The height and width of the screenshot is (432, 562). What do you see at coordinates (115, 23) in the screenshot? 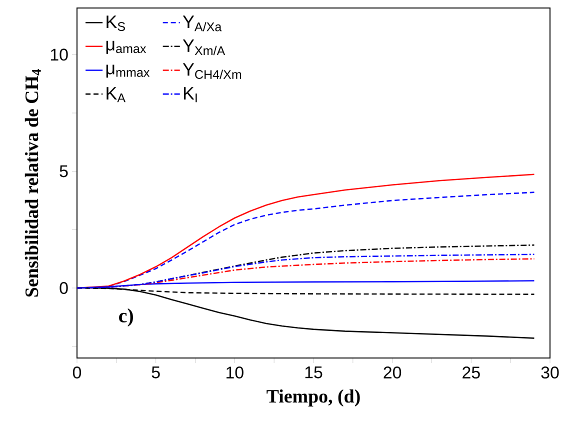
I see `legend-label: K$_{S}$` at bounding box center [115, 23].